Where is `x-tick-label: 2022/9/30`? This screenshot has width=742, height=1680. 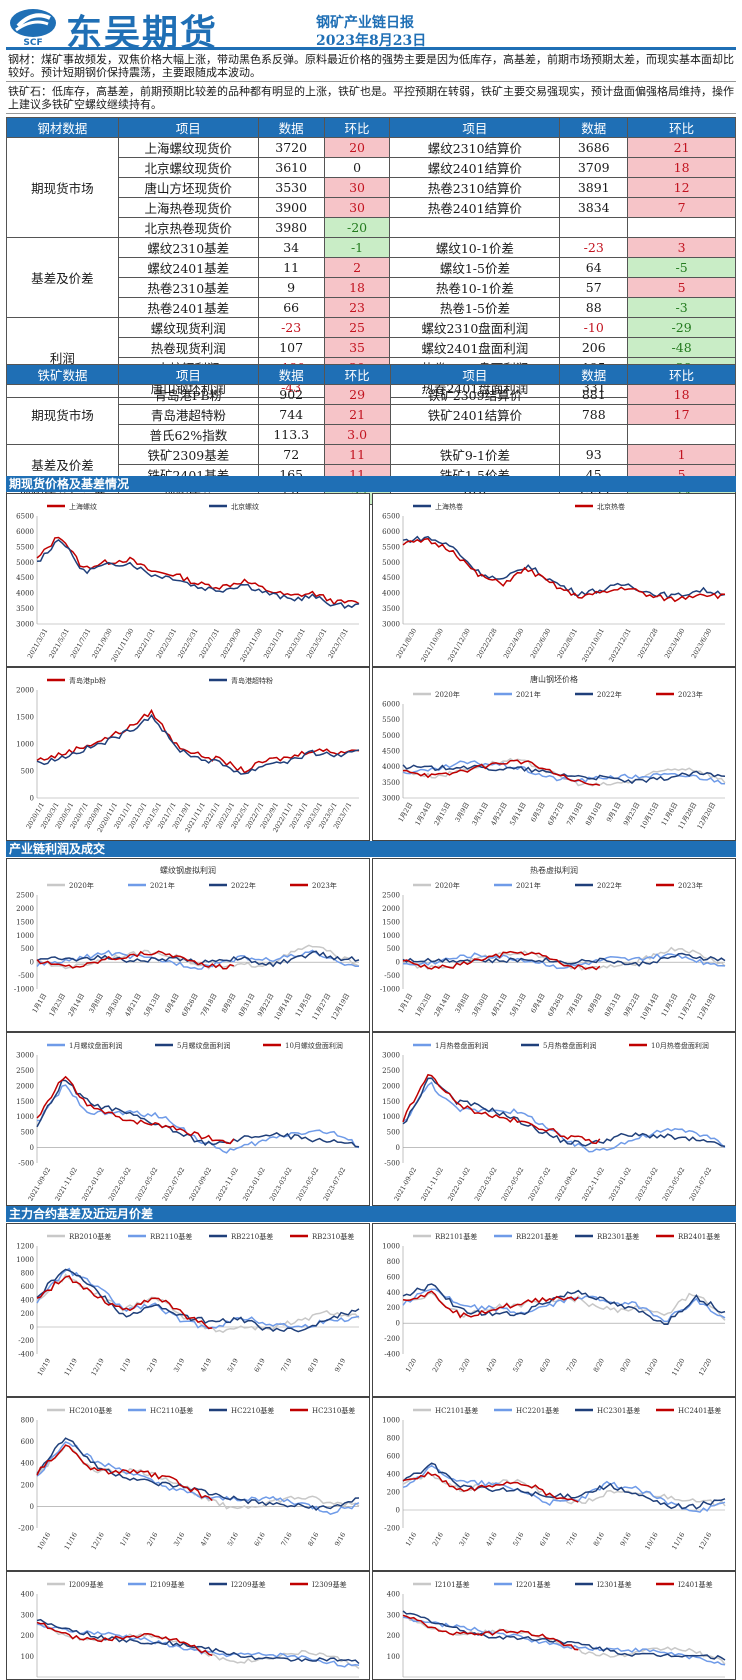
x-tick-label: 2022/9/30 is located at coordinates (231, 643).